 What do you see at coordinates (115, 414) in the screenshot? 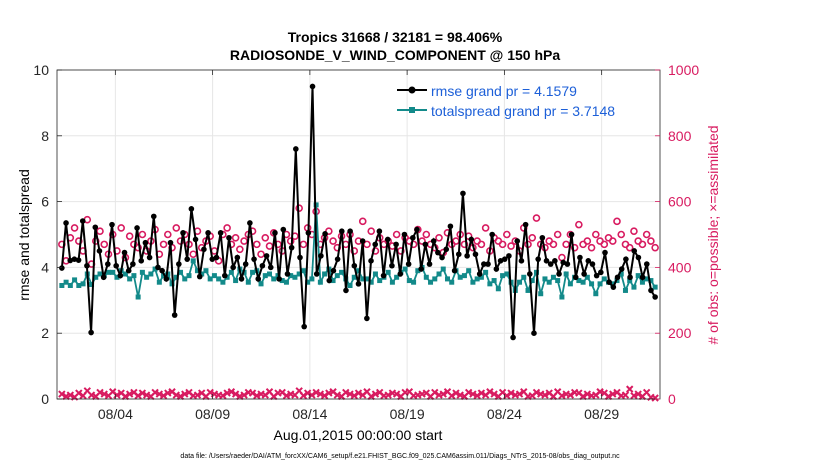
I see `x-tick-label: 08/04` at bounding box center [115, 414].